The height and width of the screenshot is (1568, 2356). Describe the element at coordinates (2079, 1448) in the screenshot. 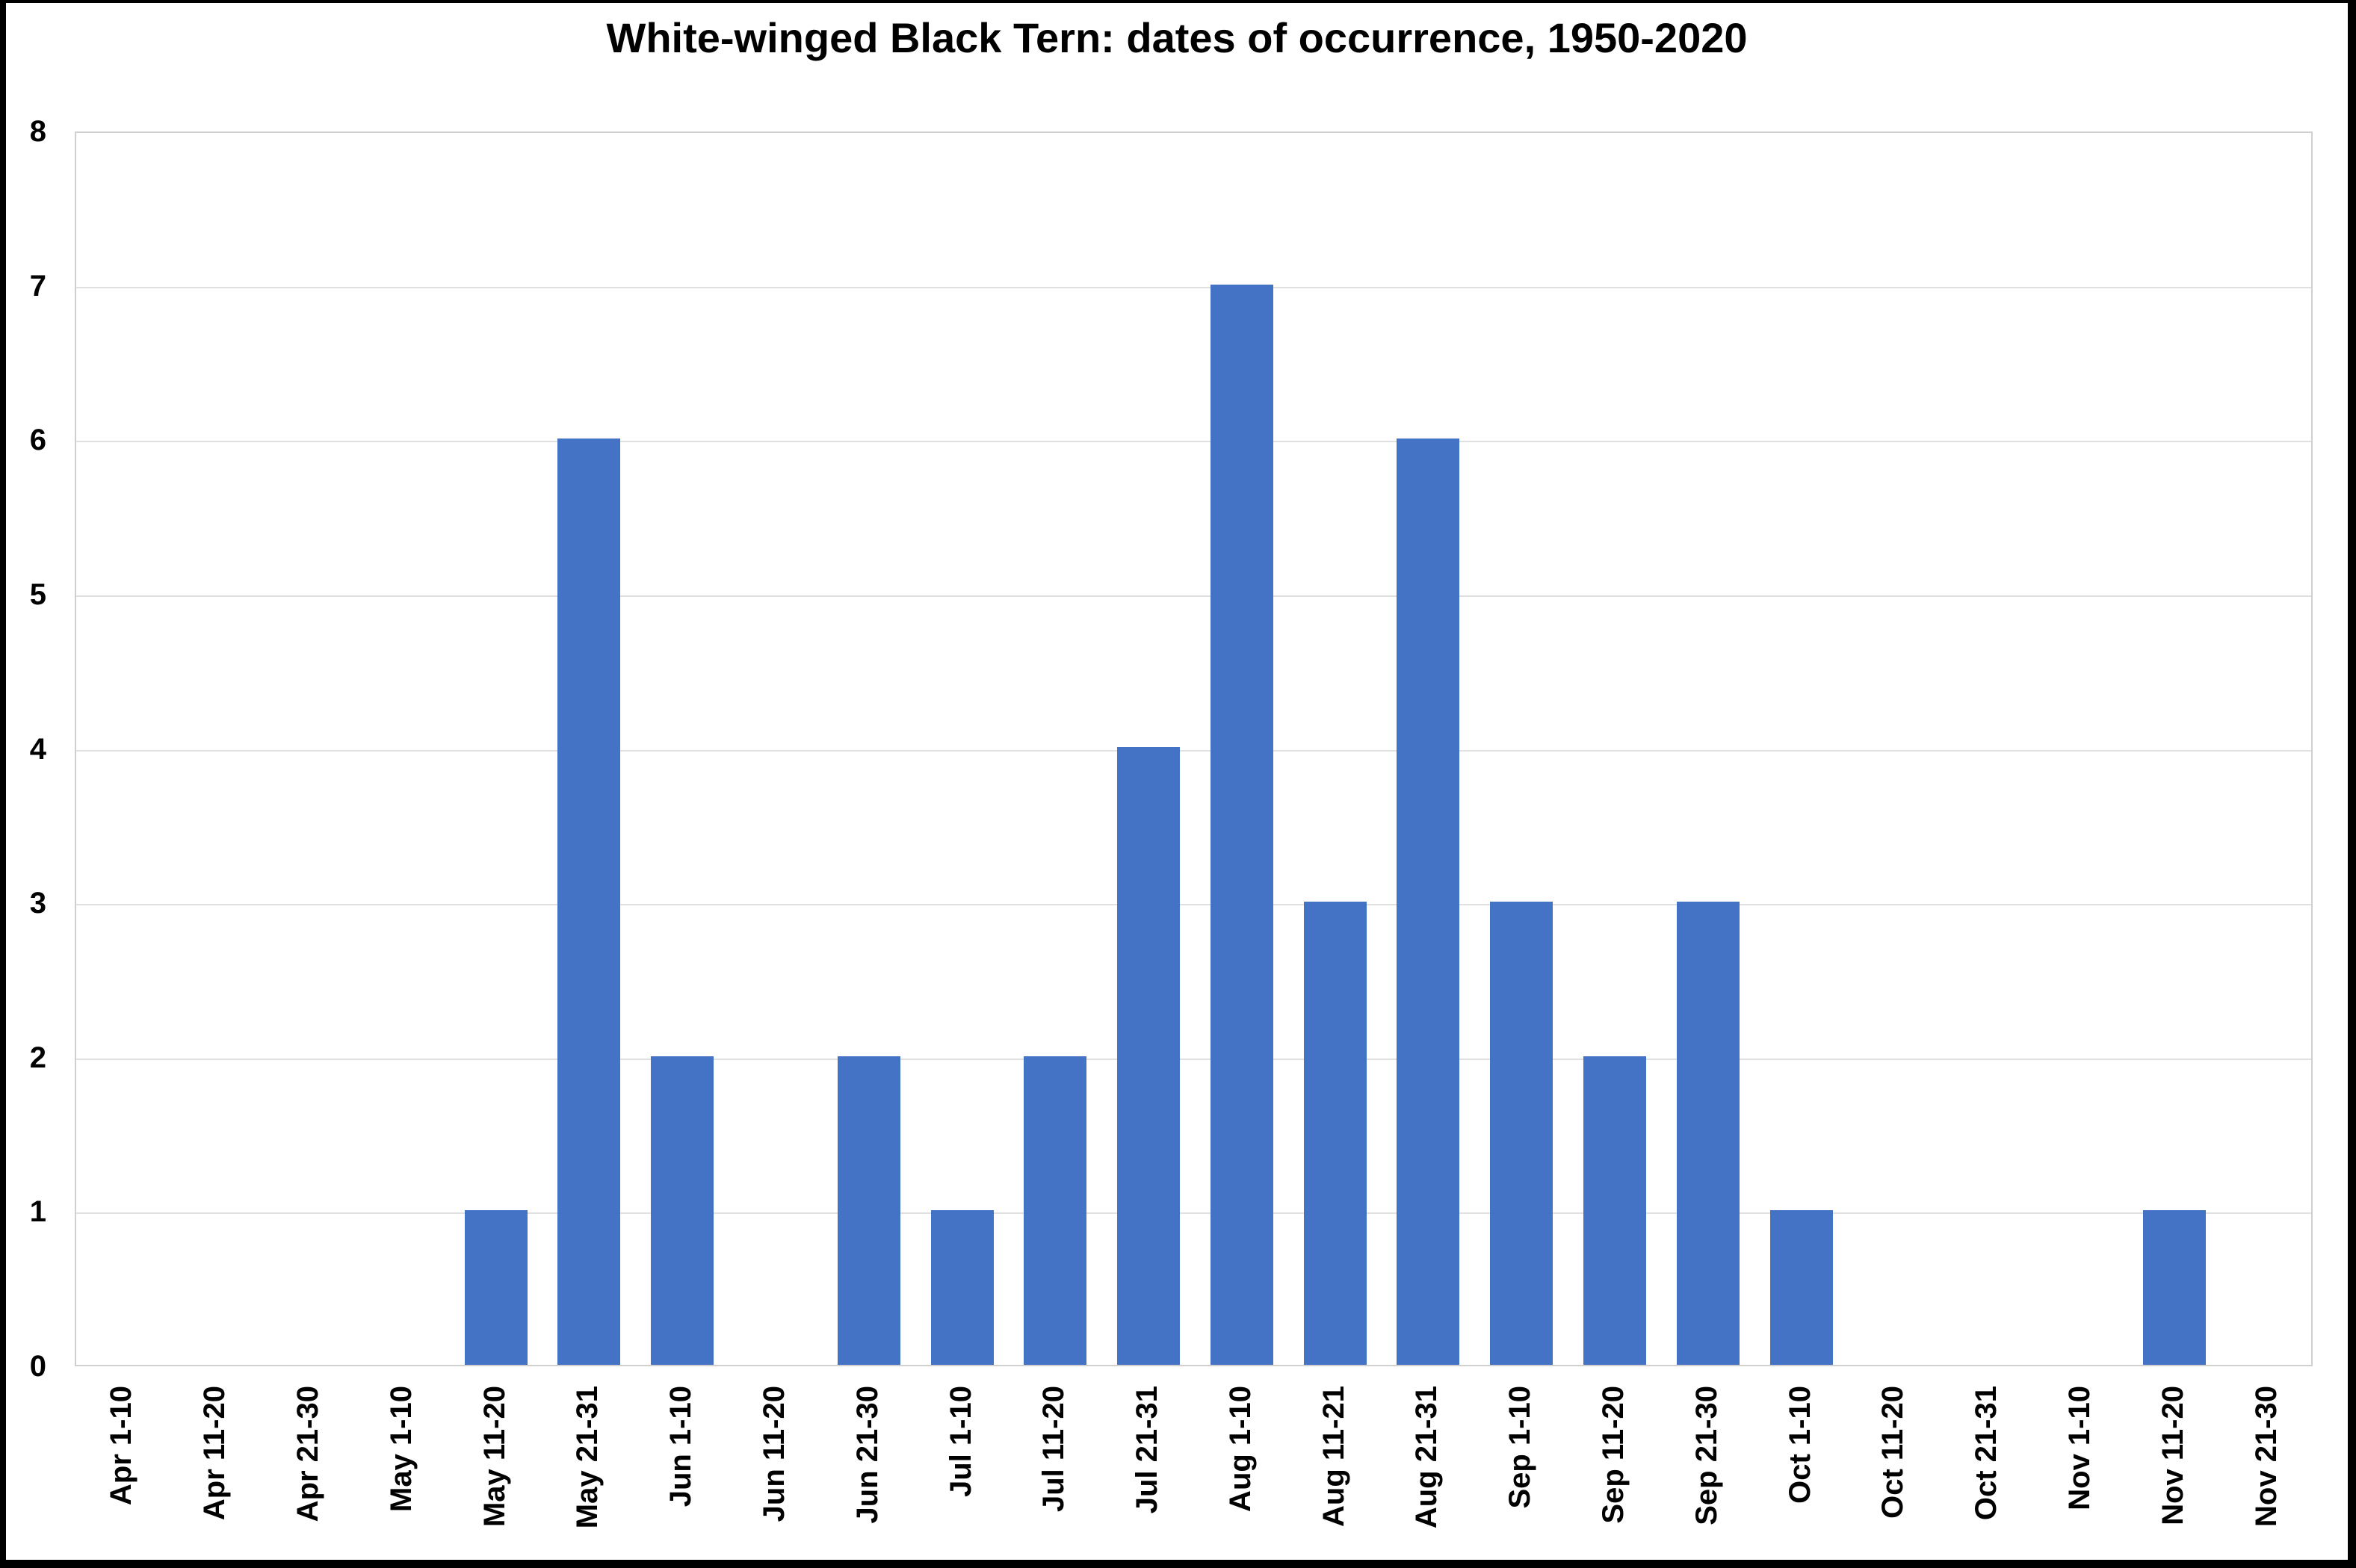

I see `x-tick-label: Nov 1-10` at that location.